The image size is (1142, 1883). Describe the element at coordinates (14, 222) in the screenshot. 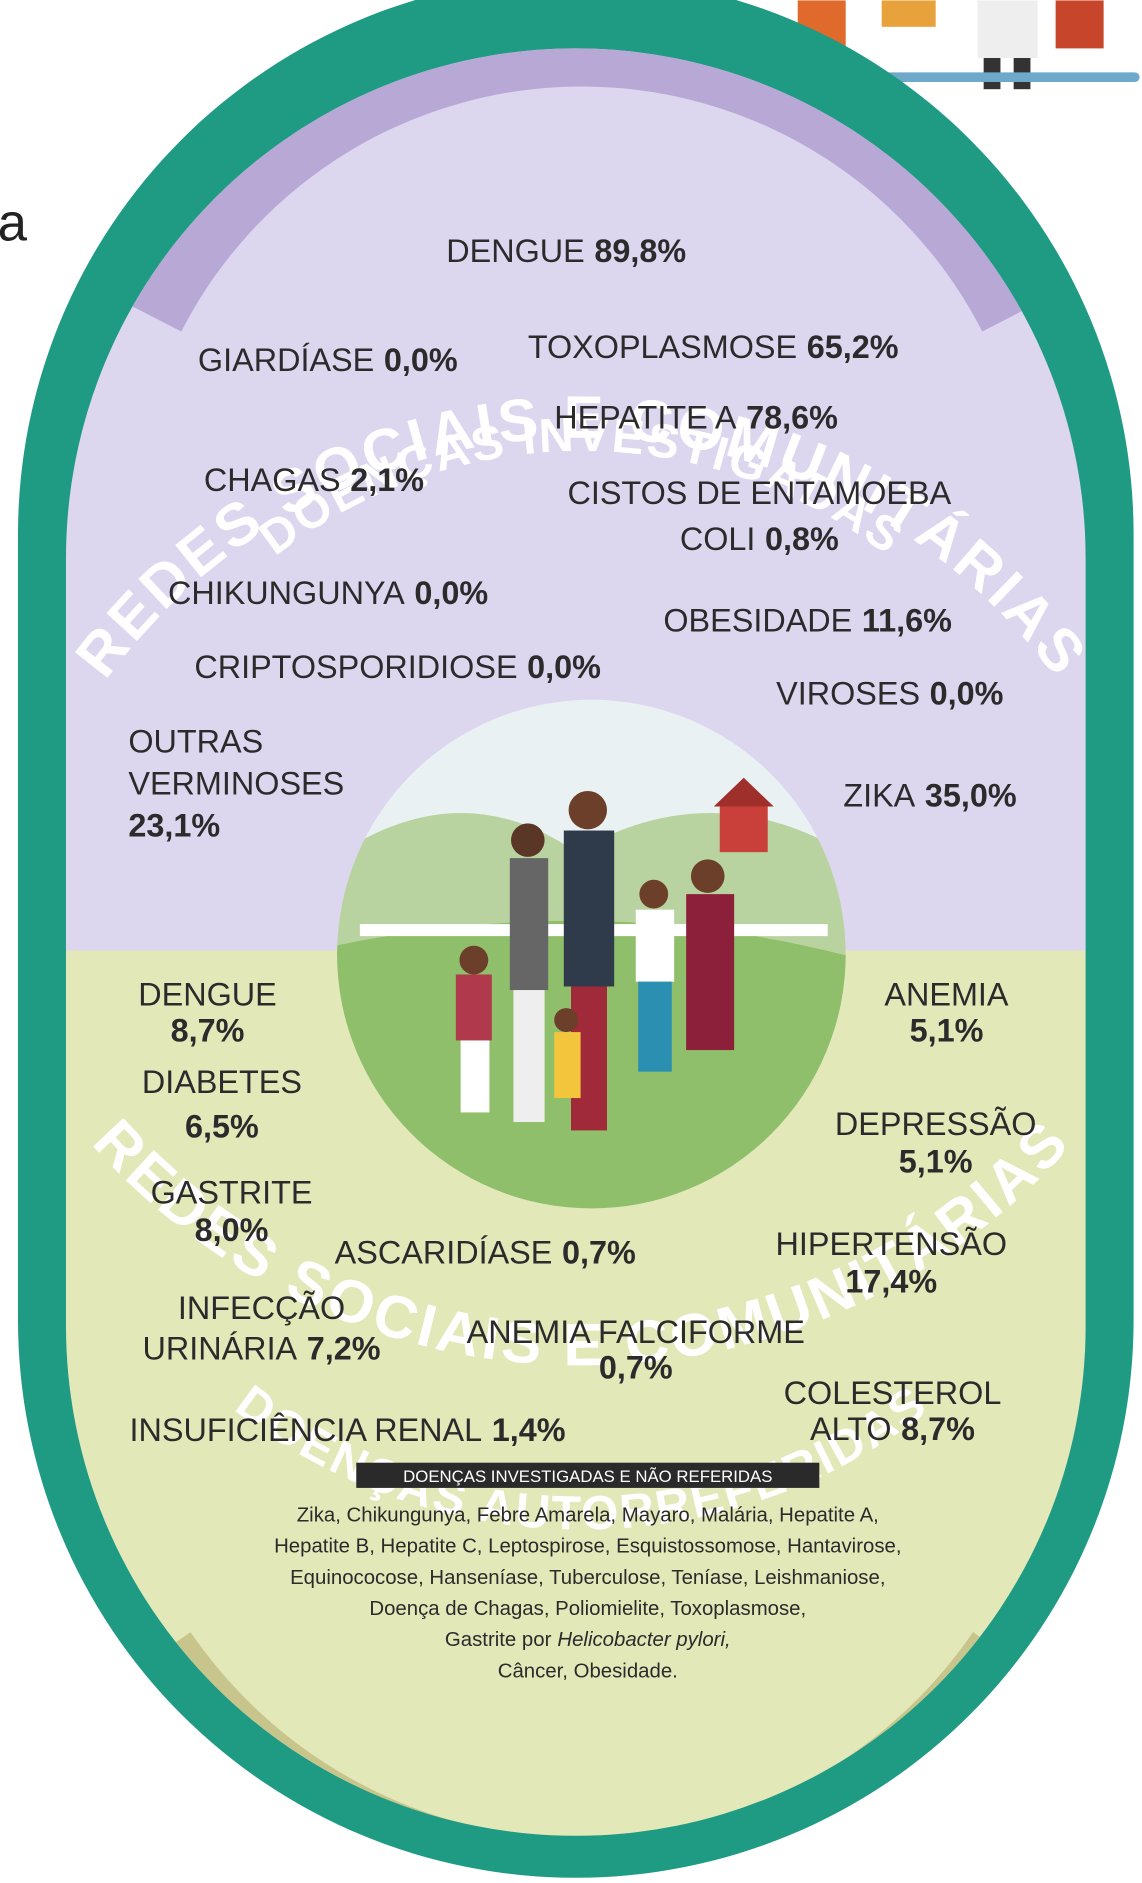

I see `edge-text: a` at that location.